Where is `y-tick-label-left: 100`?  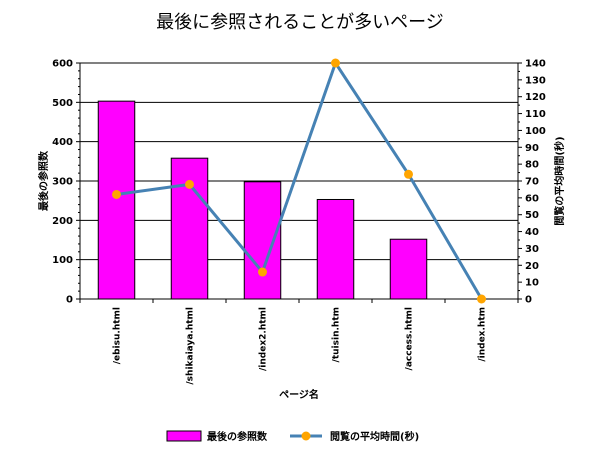
y-tick-label-left: 100 is located at coordinates (62, 260).